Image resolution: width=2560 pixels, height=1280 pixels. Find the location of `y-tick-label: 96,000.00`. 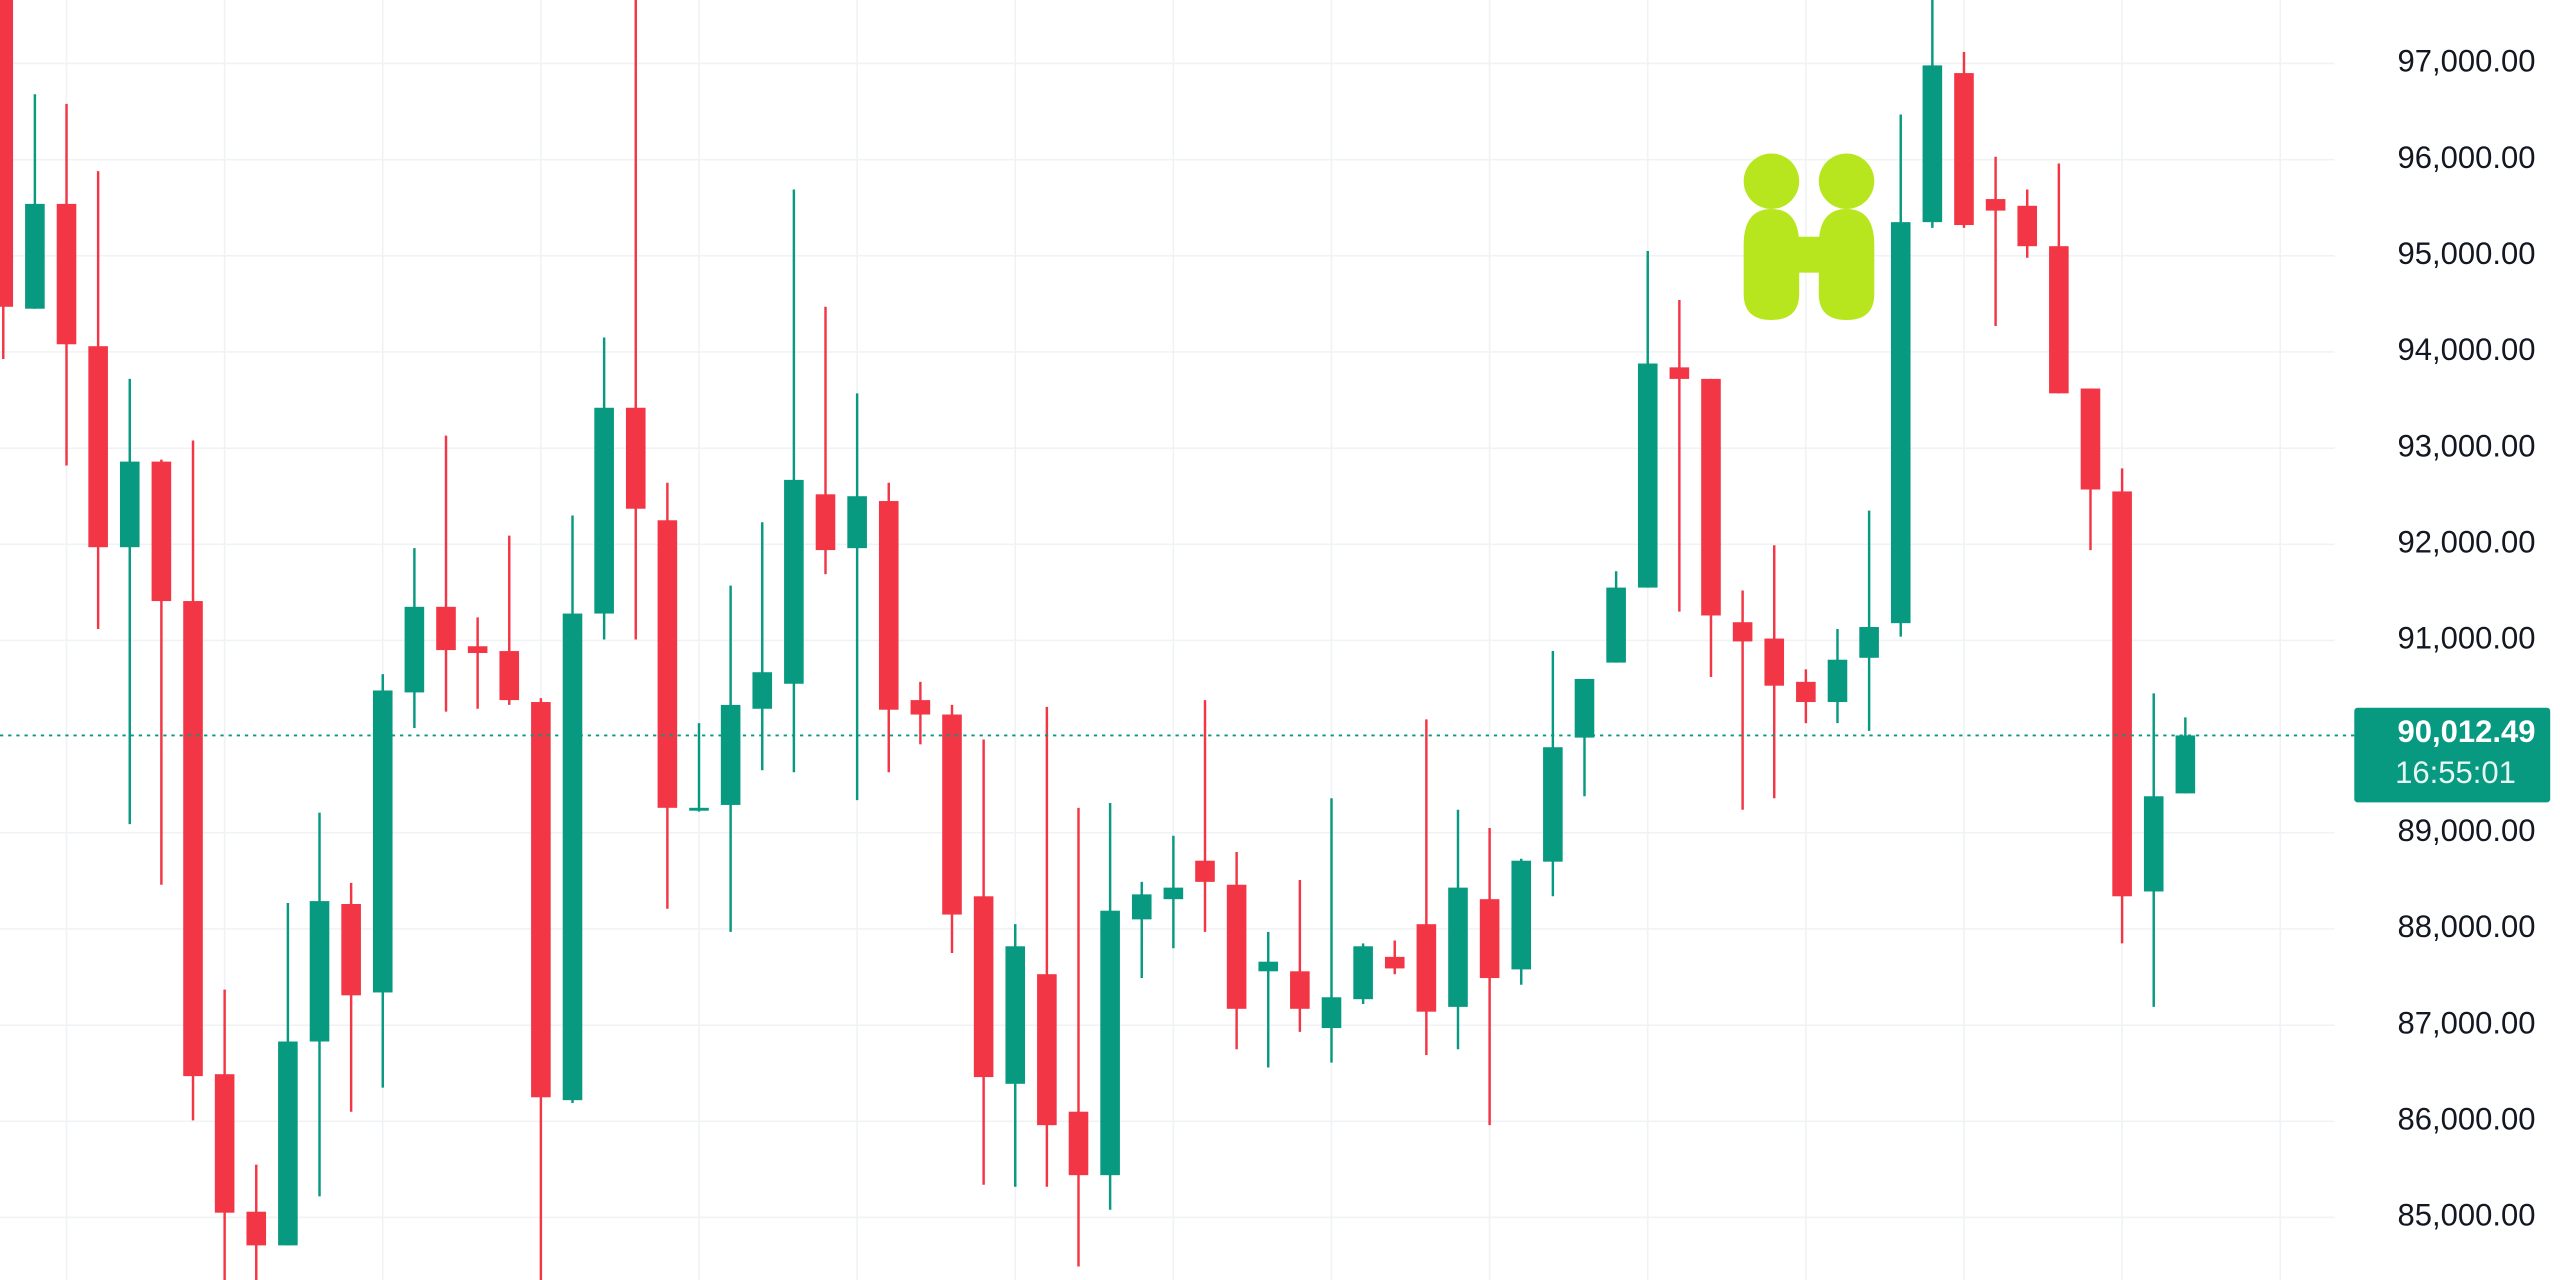

y-tick-label: 96,000.00 is located at coordinates (2467, 157).